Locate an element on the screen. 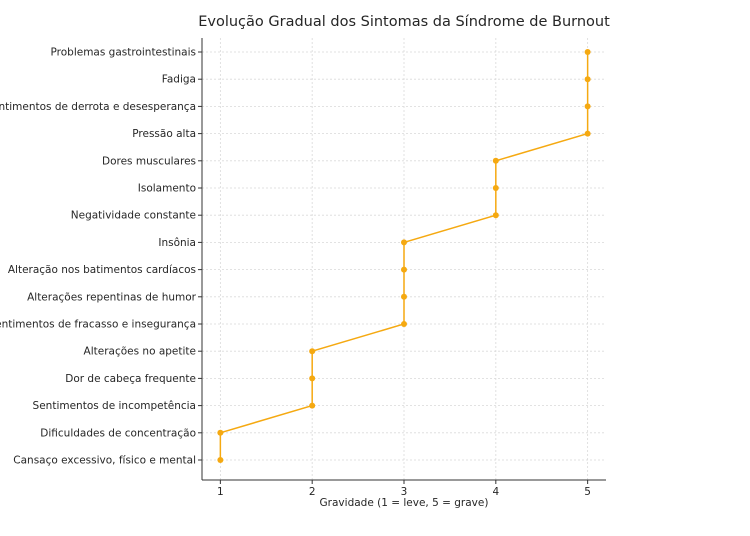 The width and height of the screenshot is (750, 536). y-tick-label: Isolamento is located at coordinates (167, 189).